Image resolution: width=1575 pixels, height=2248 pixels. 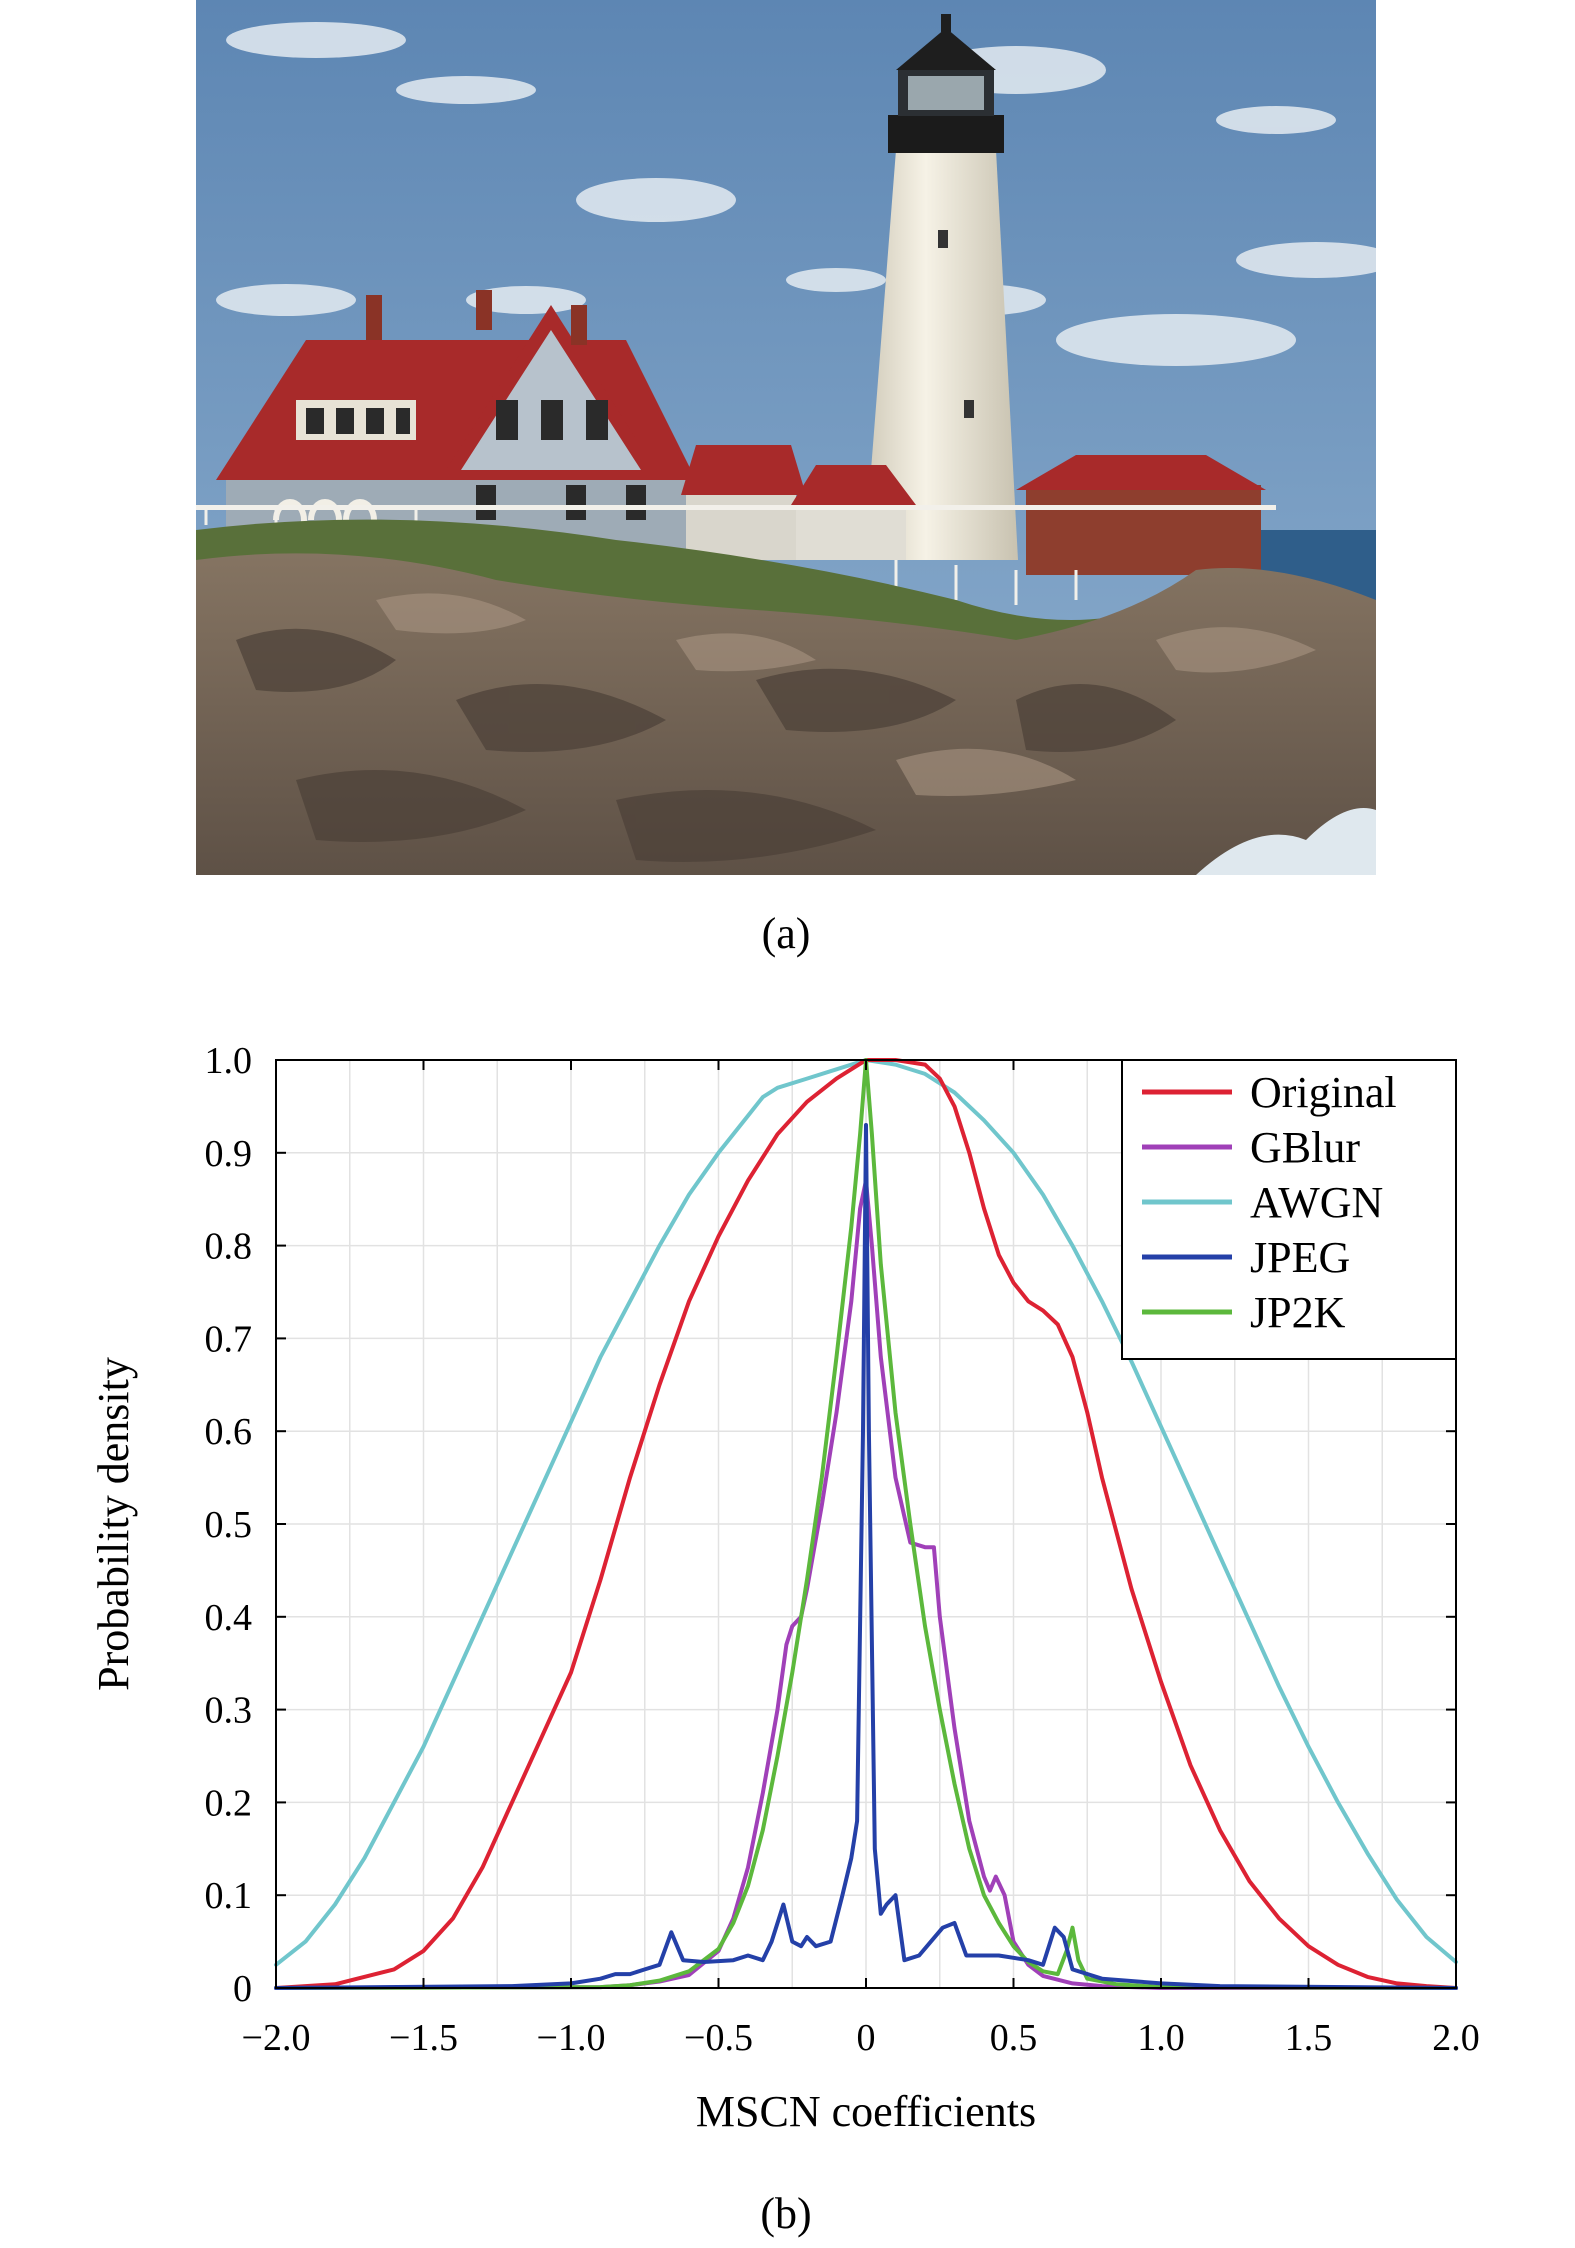 What do you see at coordinates (1456, 2038) in the screenshot?
I see `x-tick-label: 2.0` at bounding box center [1456, 2038].